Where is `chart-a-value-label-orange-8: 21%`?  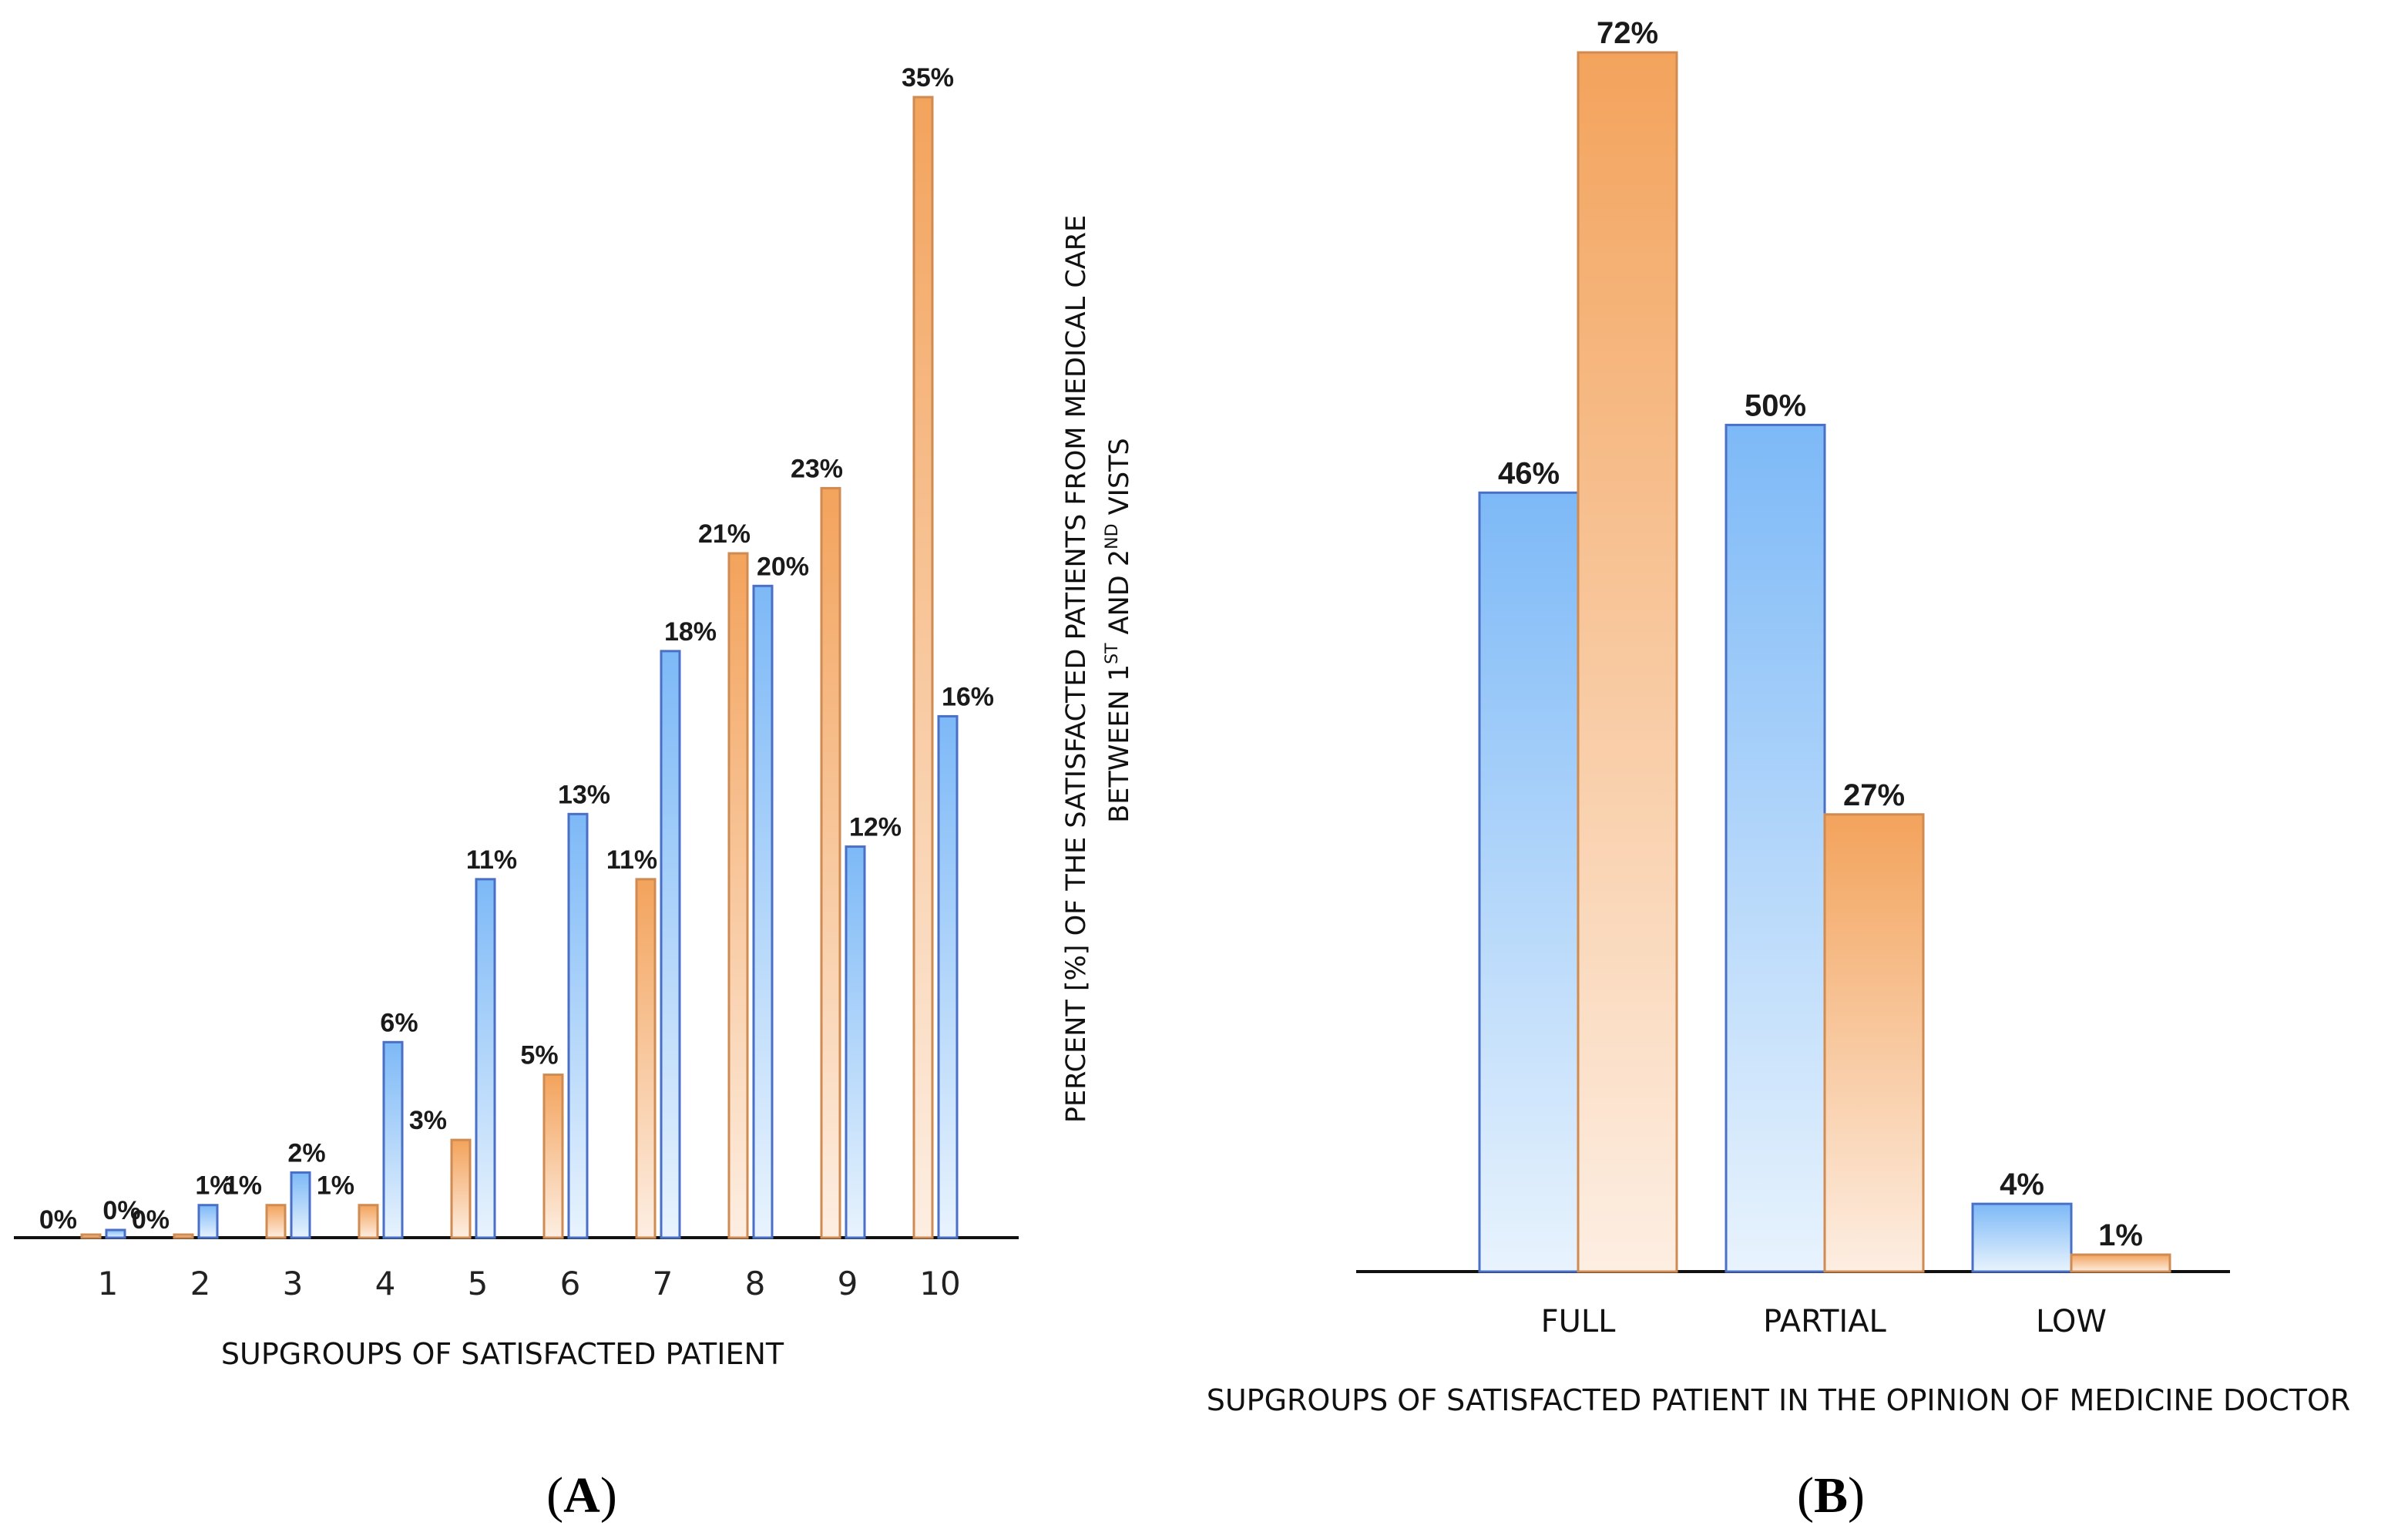
chart-a-value-label-orange-8: 21% is located at coordinates (724, 534).